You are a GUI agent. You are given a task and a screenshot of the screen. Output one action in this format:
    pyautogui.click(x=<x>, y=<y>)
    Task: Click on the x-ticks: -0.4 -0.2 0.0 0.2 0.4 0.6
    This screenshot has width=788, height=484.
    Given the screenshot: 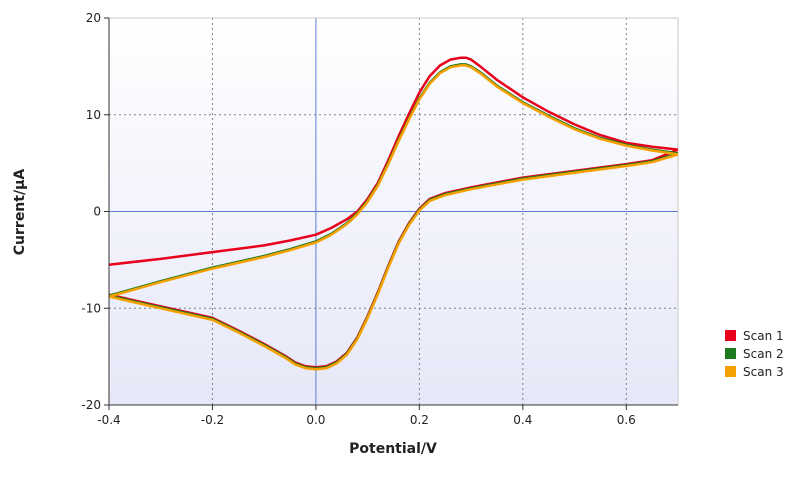 What is the action you would take?
    pyautogui.click(x=366, y=416)
    